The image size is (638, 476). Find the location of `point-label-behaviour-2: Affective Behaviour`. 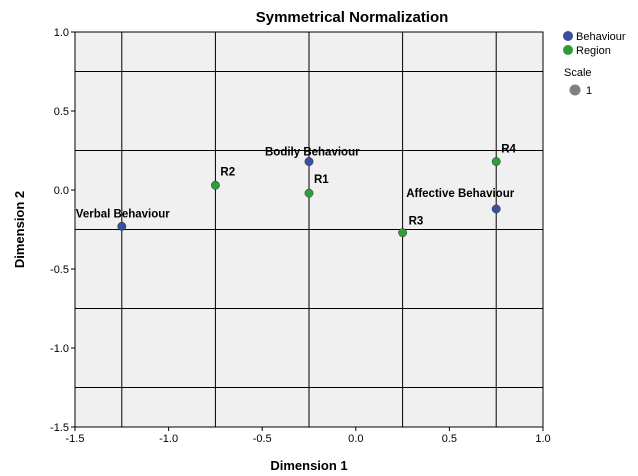

point-label-behaviour-2: Affective Behaviour is located at coordinates (460, 194).